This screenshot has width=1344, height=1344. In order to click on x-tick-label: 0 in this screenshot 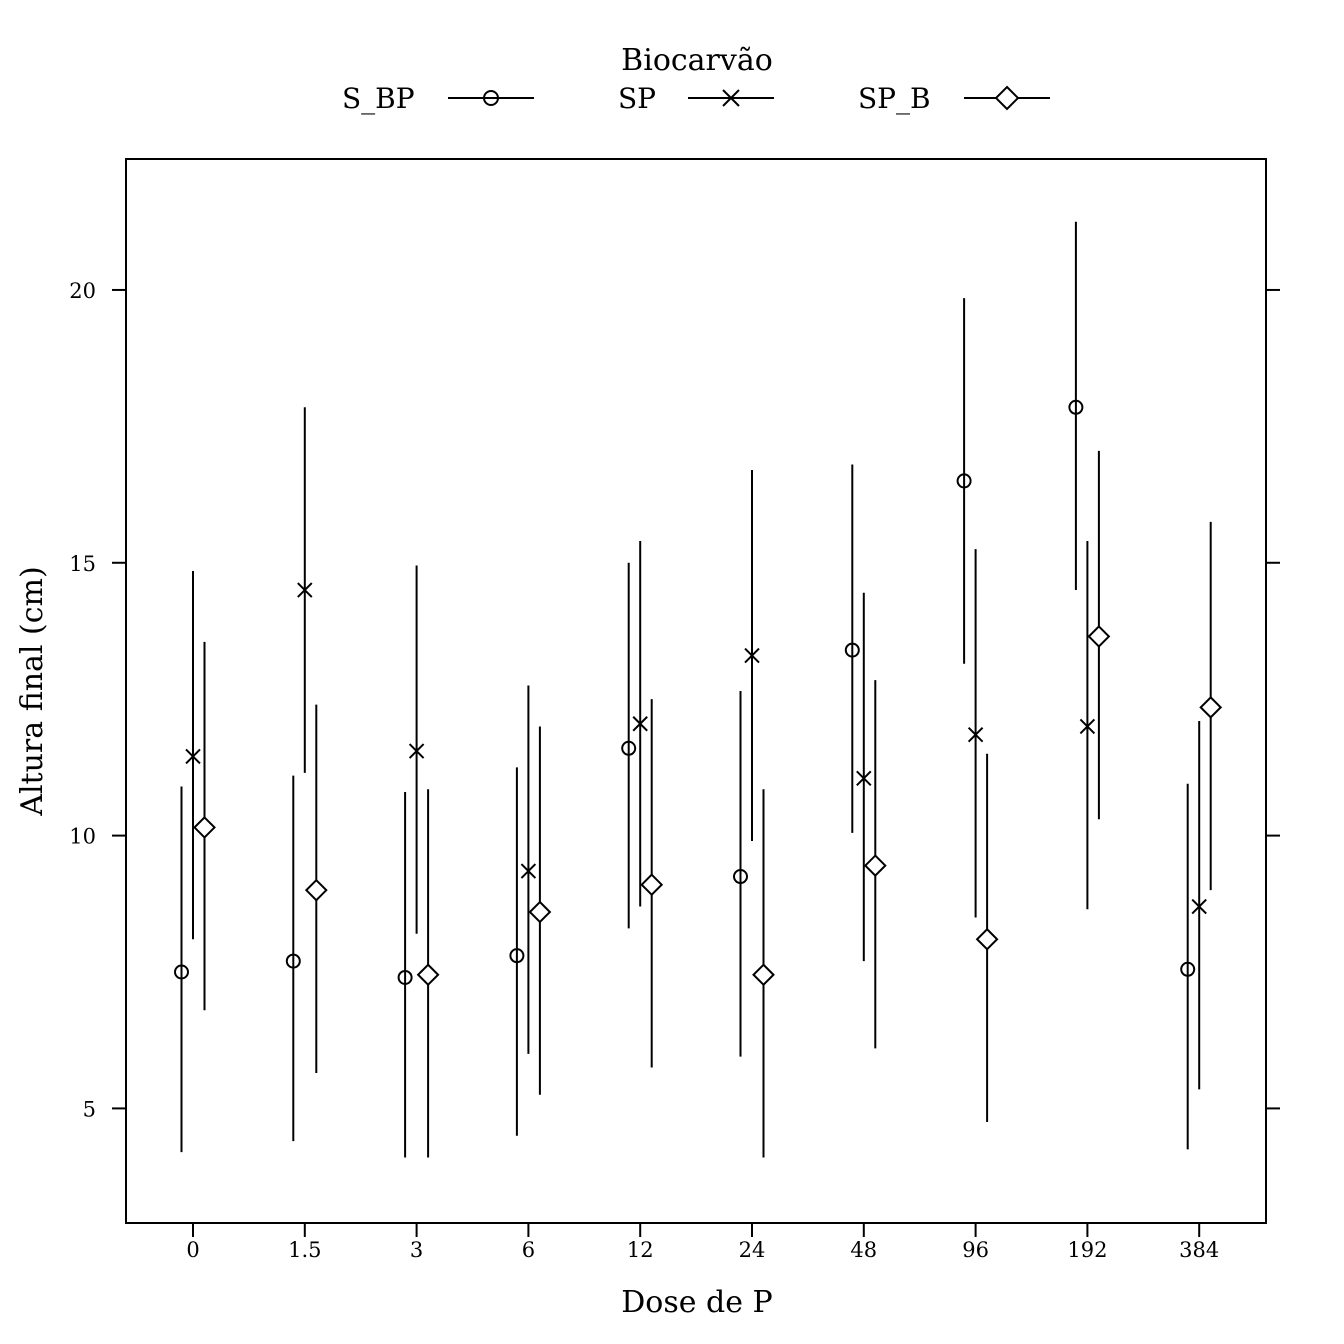, I will do `click(192, 1250)`.